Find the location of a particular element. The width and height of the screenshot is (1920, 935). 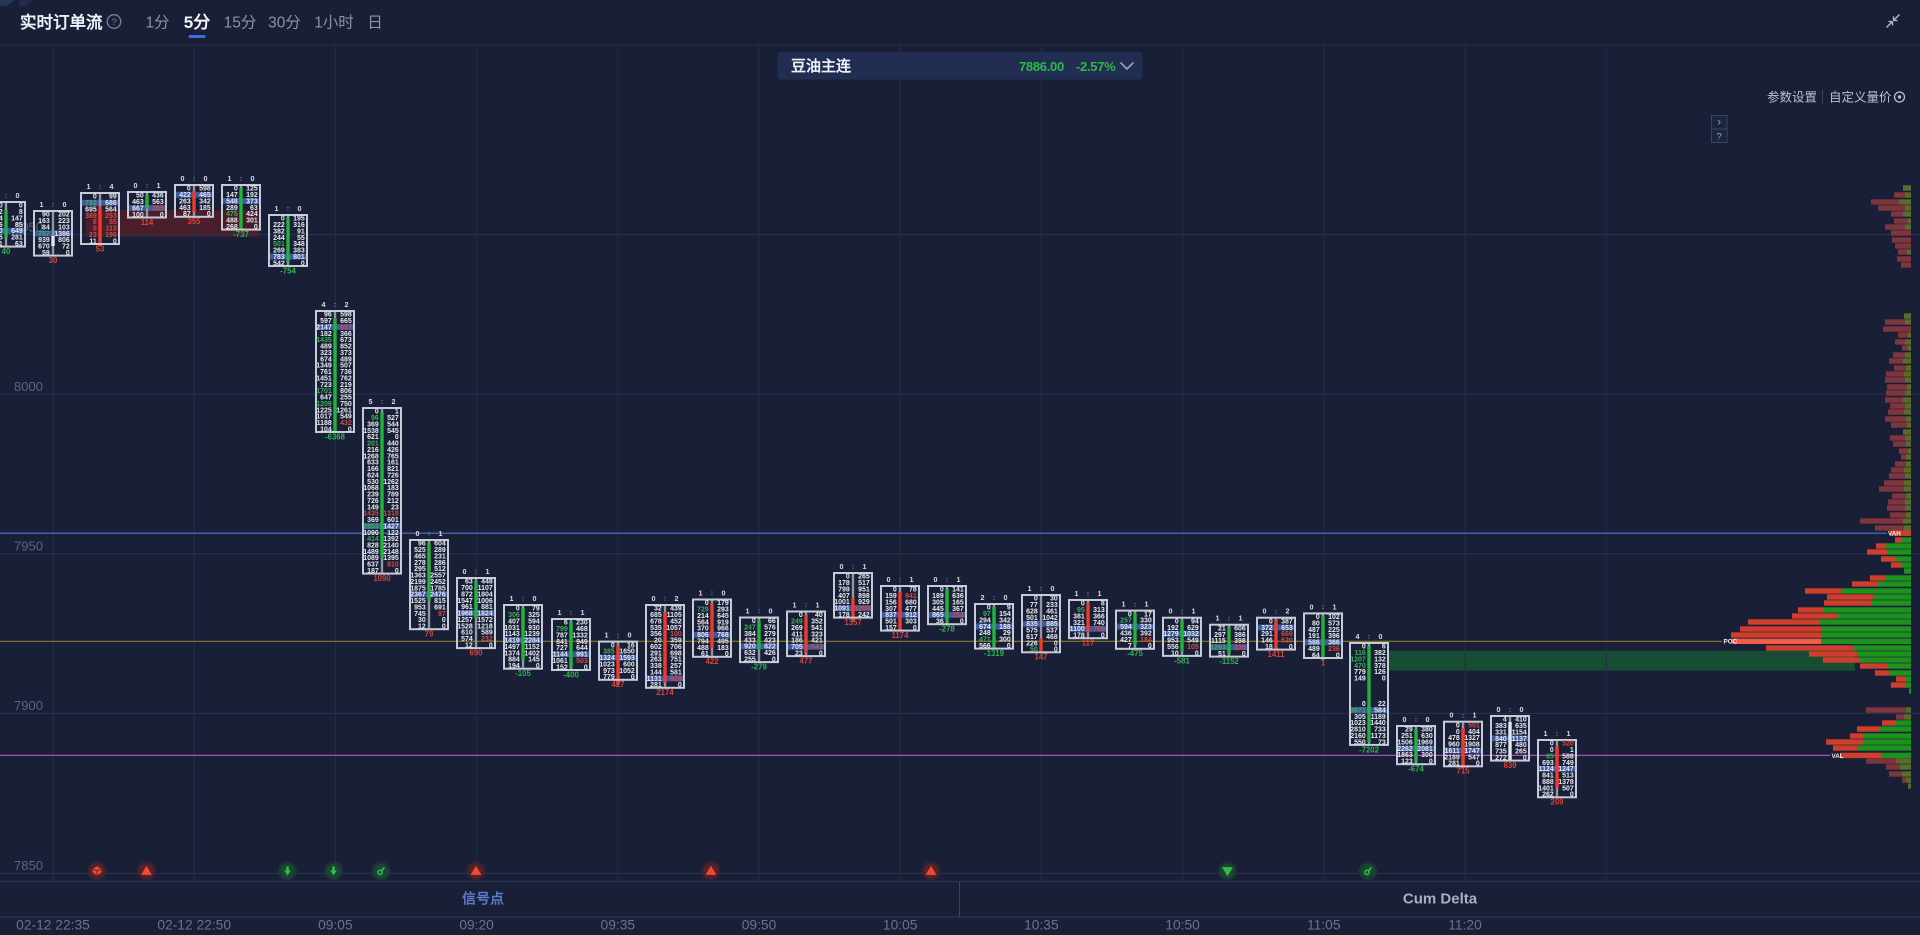

svg-text: 525 is located at coordinates (420, 550).